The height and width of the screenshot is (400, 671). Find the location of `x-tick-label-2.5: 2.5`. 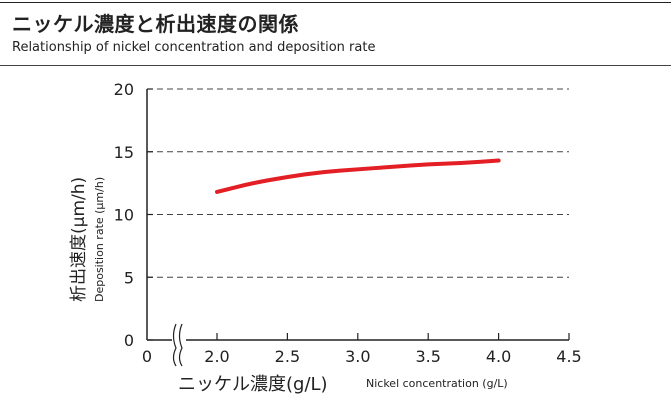

x-tick-label-2.5: 2.5 is located at coordinates (287, 356).